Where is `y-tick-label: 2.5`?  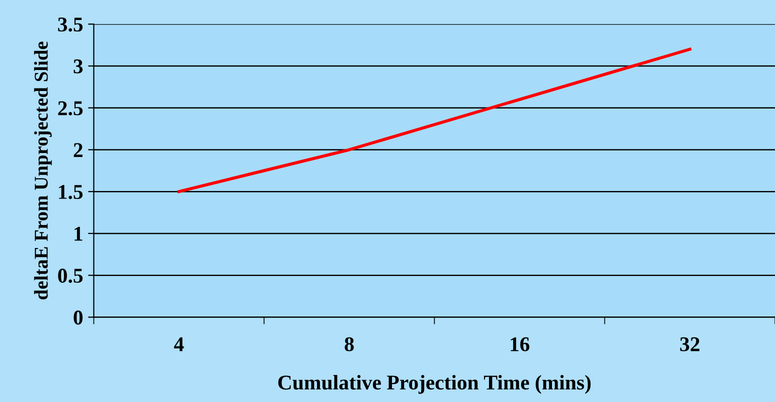
y-tick-label: 2.5 is located at coordinates (70, 108).